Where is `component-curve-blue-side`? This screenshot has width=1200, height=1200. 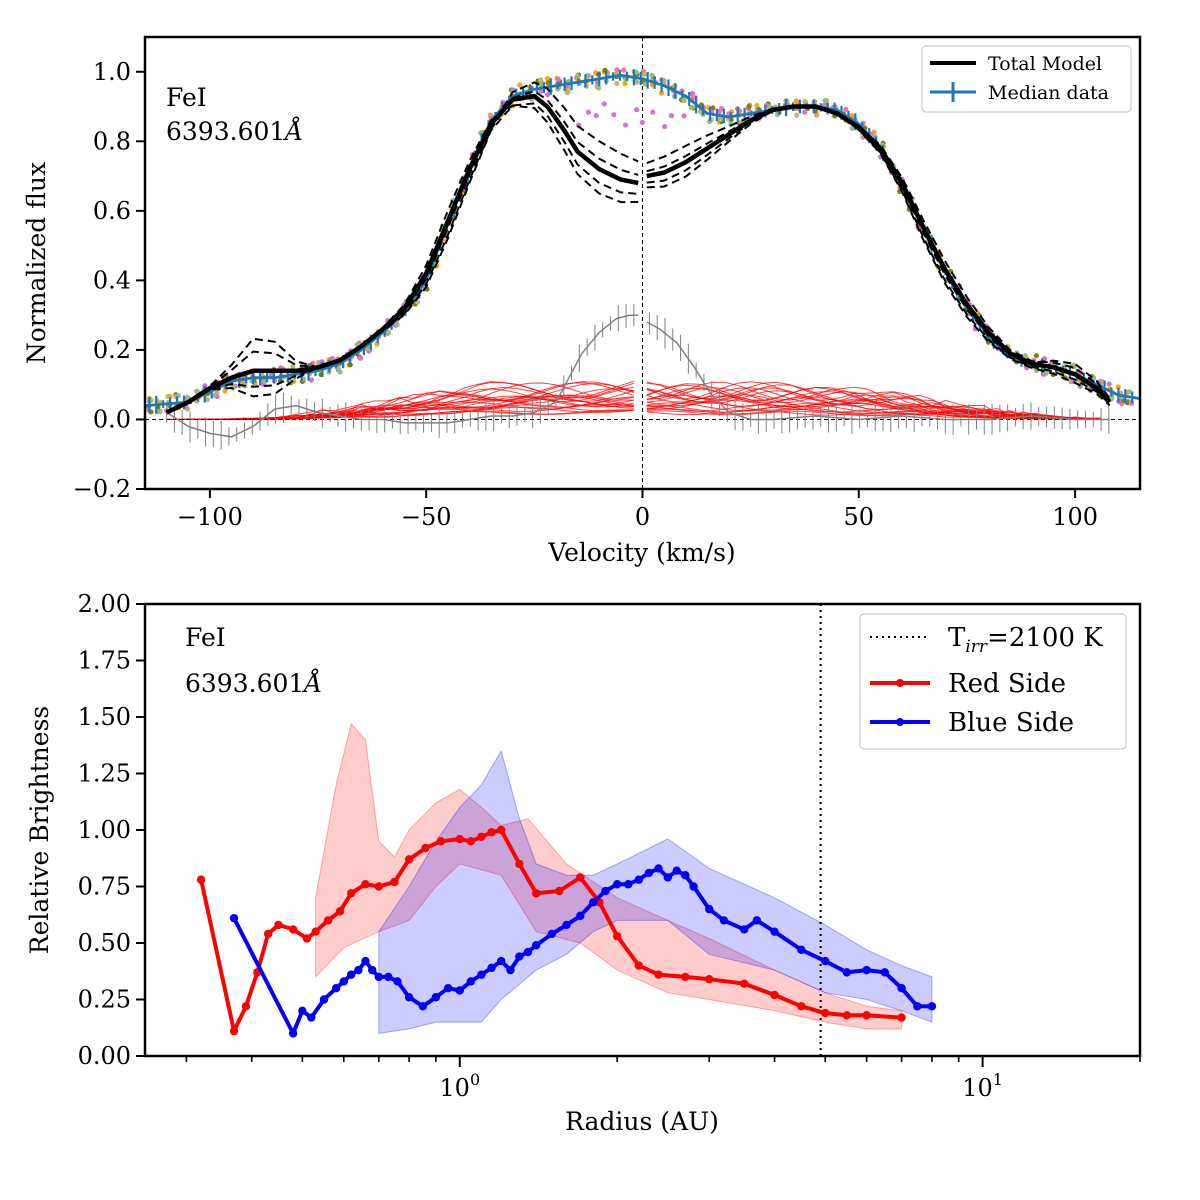
component-curve-blue-side is located at coordinates (400, 401).